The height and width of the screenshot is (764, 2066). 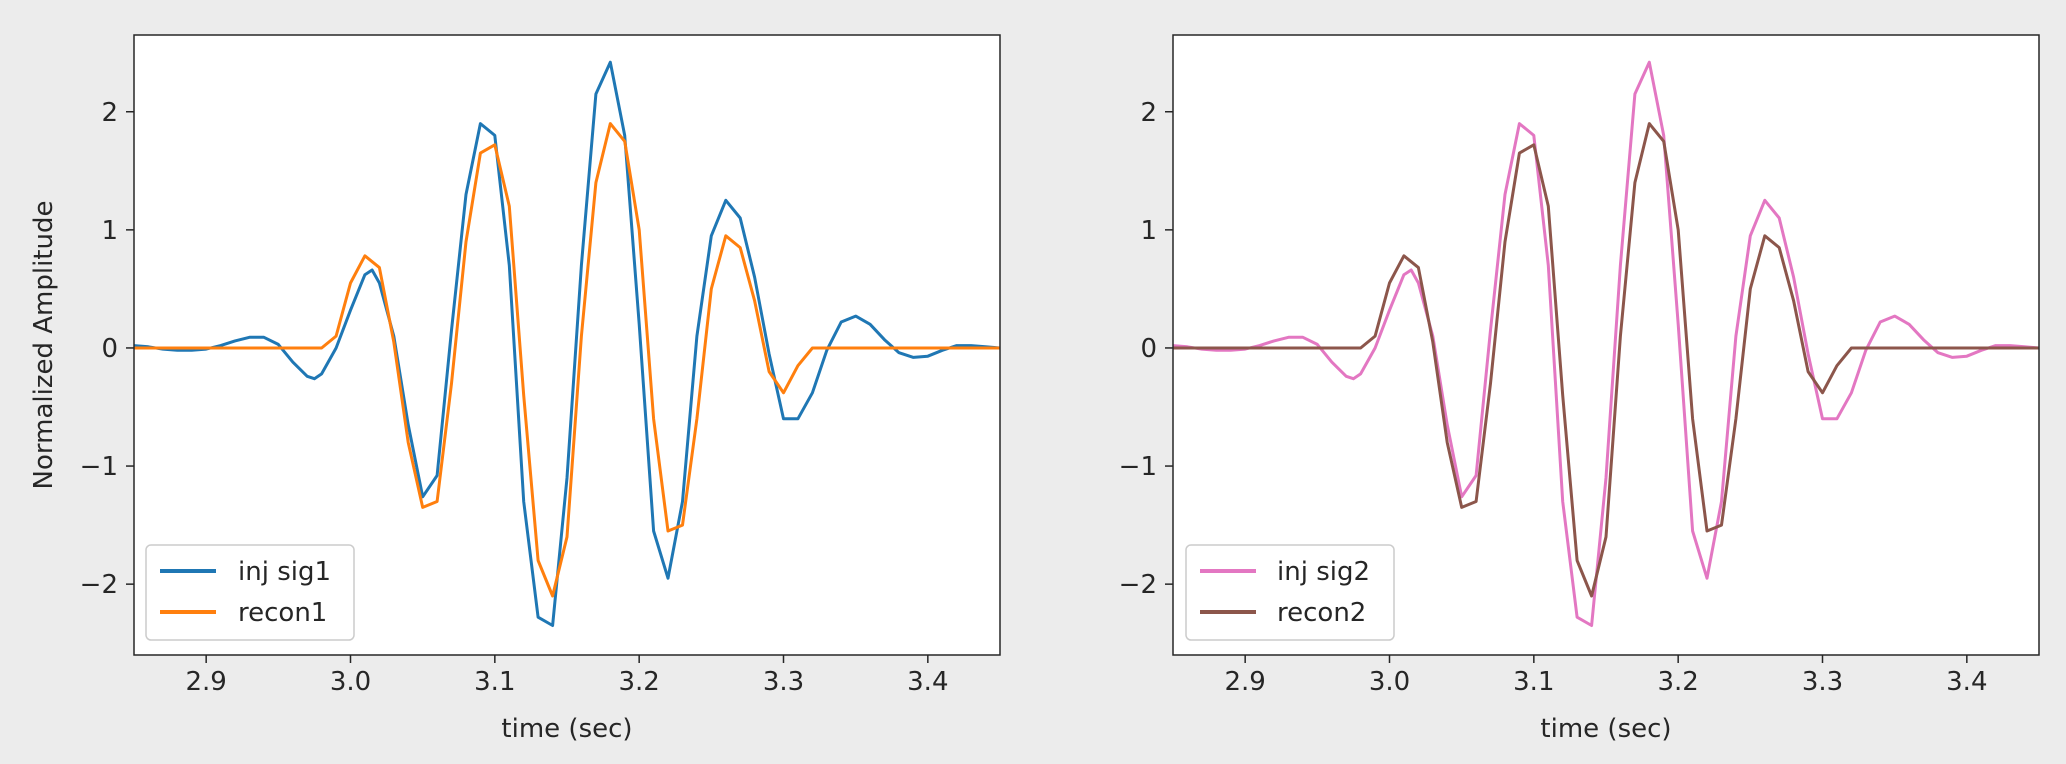 I want to click on x-ticks-left: 2.9 3.0 3.1 3.2 3.3 3.4, so click(x=567, y=676).